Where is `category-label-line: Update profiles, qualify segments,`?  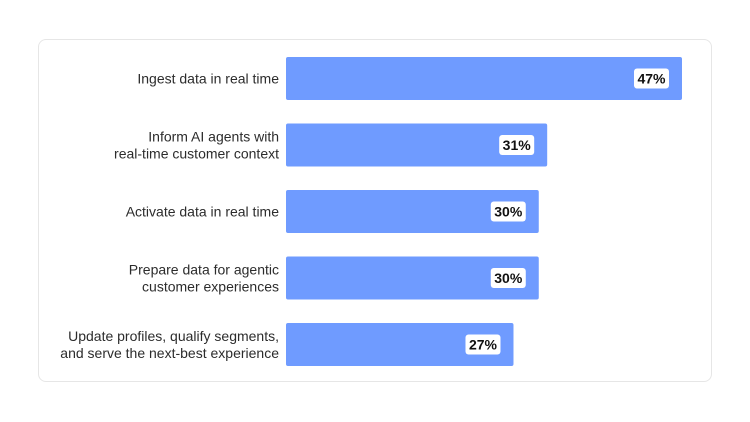 category-label-line: Update profiles, qualify segments, is located at coordinates (173, 336).